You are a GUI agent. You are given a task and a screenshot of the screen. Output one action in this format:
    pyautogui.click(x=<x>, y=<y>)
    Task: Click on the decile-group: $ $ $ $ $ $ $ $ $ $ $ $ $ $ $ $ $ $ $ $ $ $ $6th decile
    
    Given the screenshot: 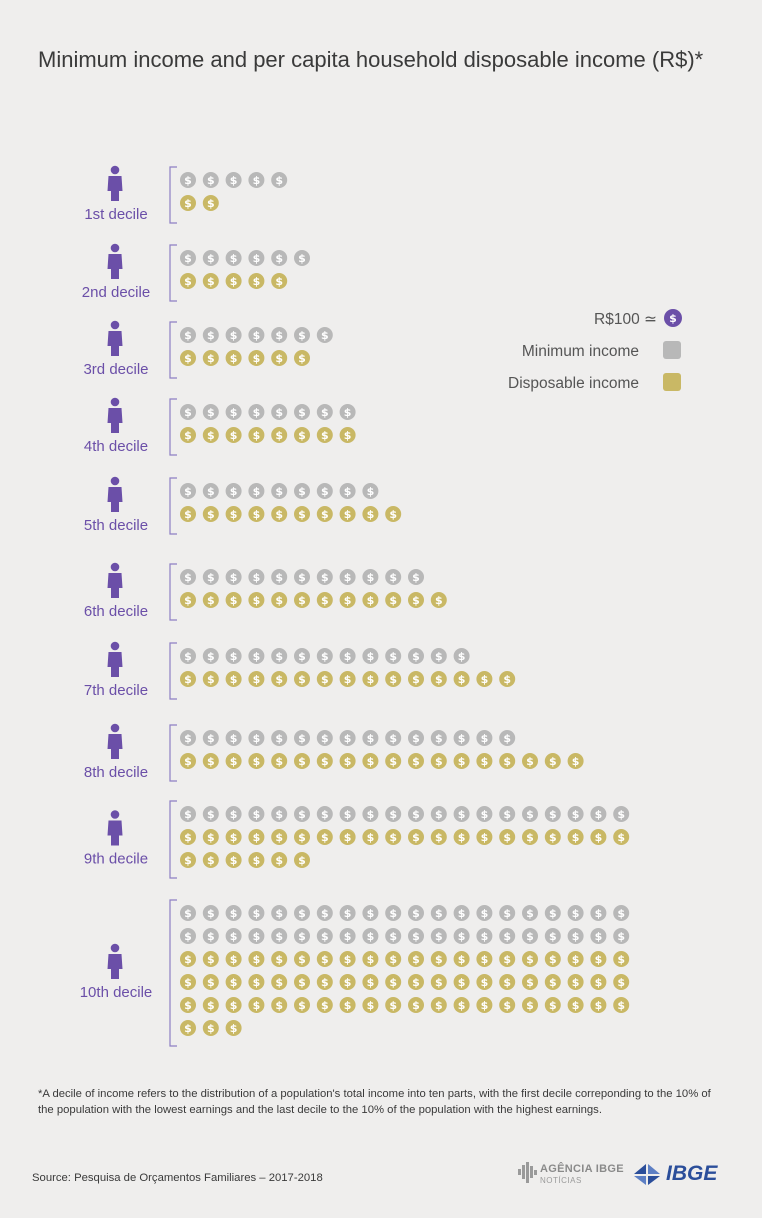 What is the action you would take?
    pyautogui.click(x=265, y=591)
    